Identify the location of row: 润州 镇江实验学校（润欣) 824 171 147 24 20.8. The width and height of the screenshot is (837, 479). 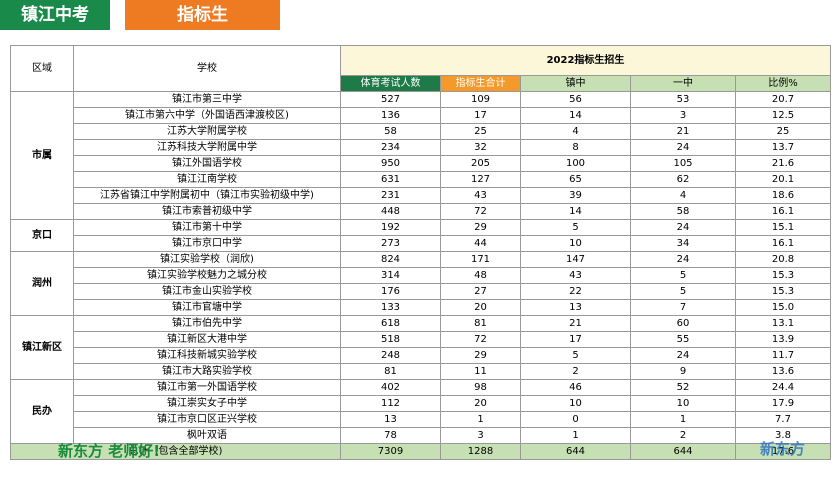
(421, 283).